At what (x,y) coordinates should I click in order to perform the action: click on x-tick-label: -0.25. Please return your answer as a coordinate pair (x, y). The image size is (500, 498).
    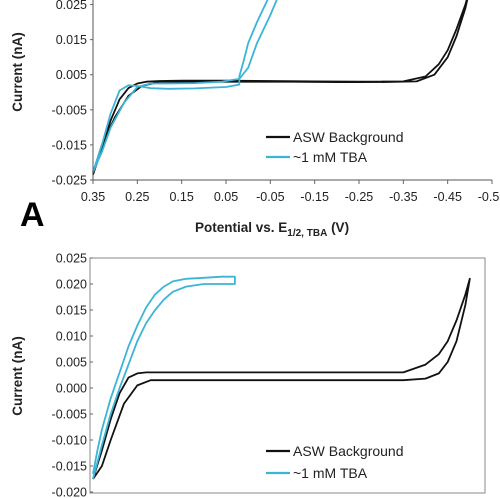
    Looking at the image, I should click on (359, 197).